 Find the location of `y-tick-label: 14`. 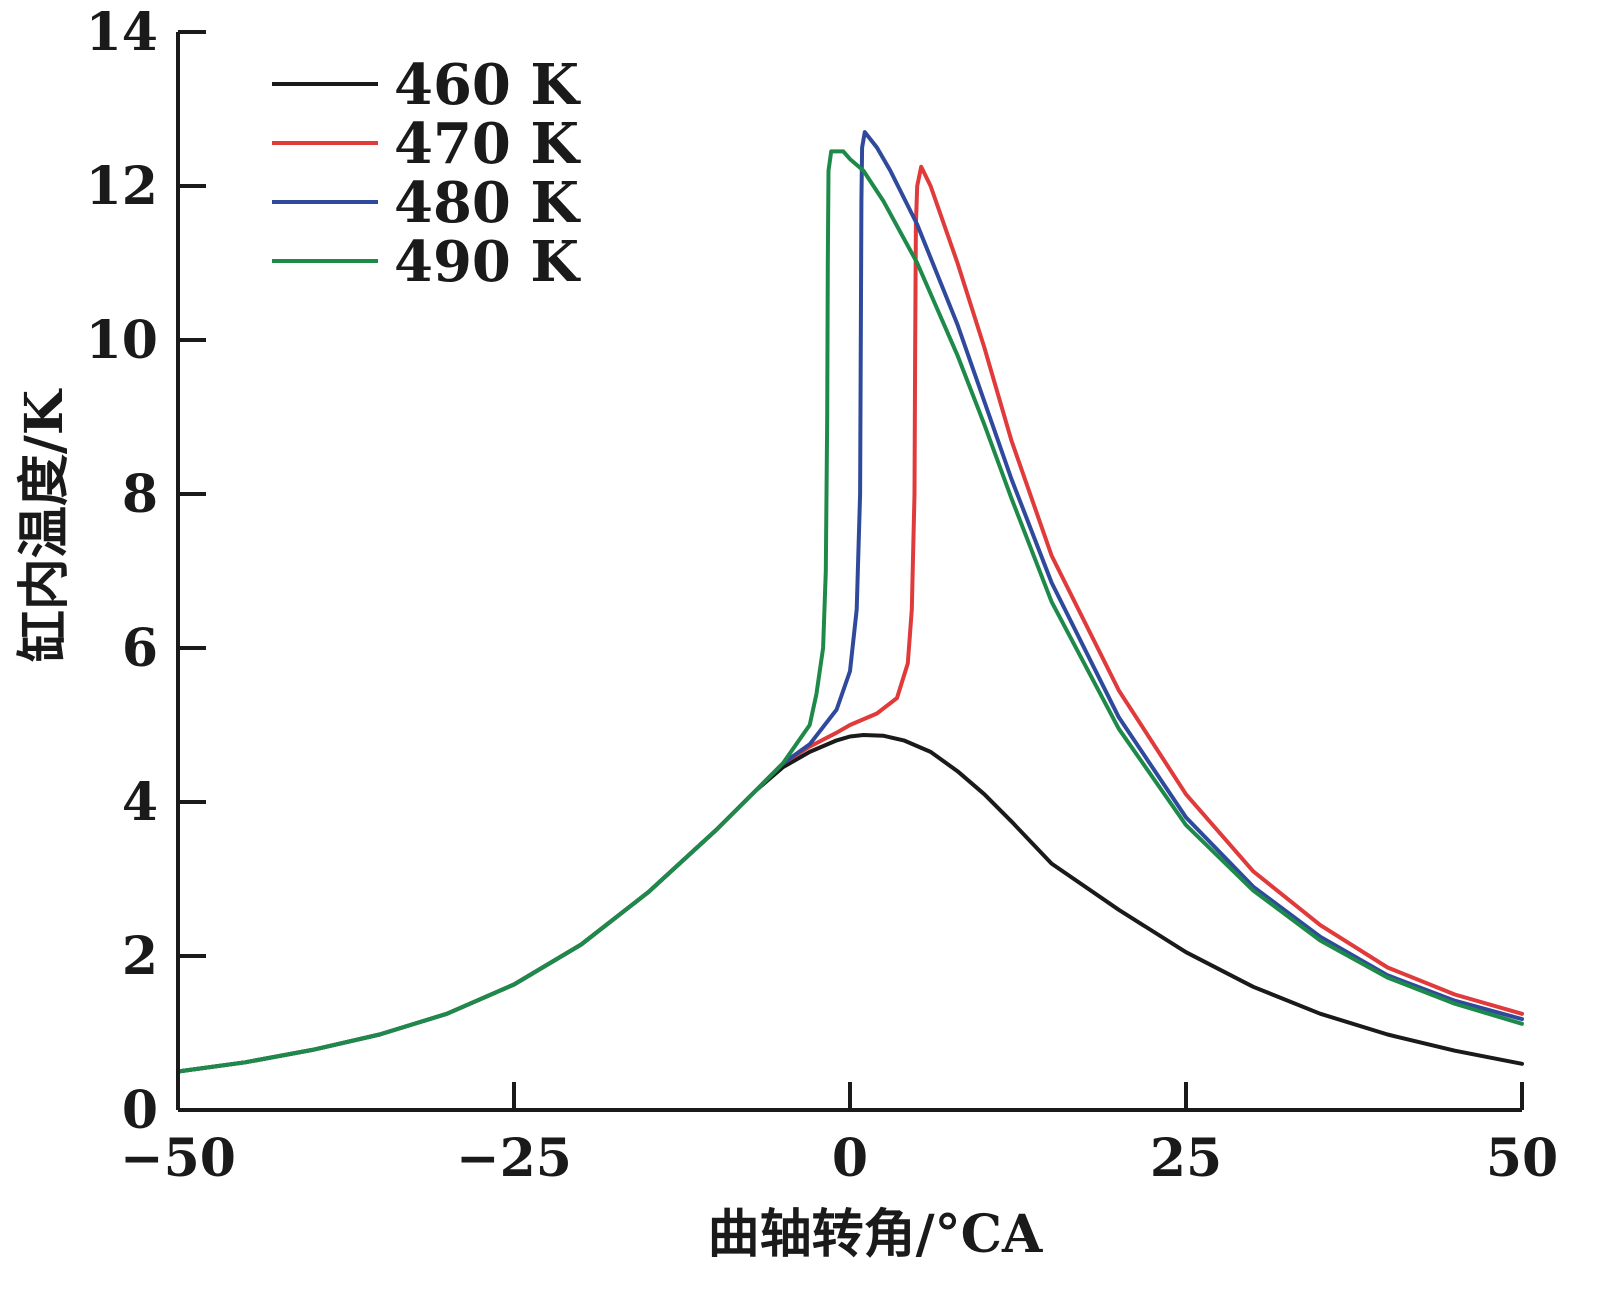

y-tick-label: 14 is located at coordinates (122, 32).